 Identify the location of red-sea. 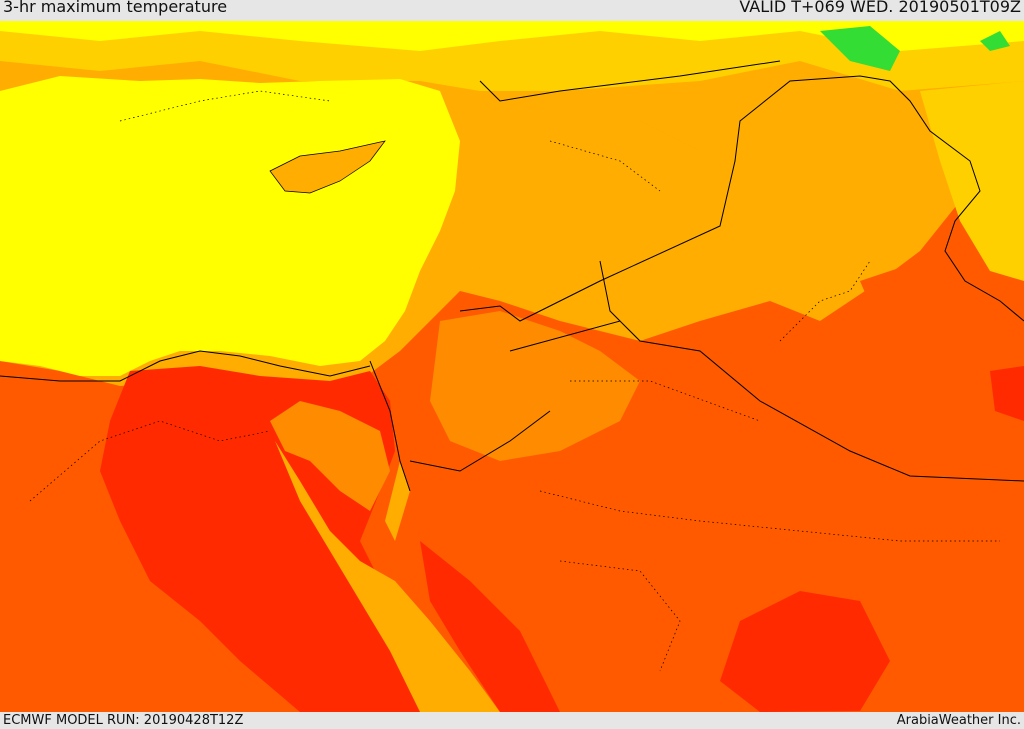
(387, 576).